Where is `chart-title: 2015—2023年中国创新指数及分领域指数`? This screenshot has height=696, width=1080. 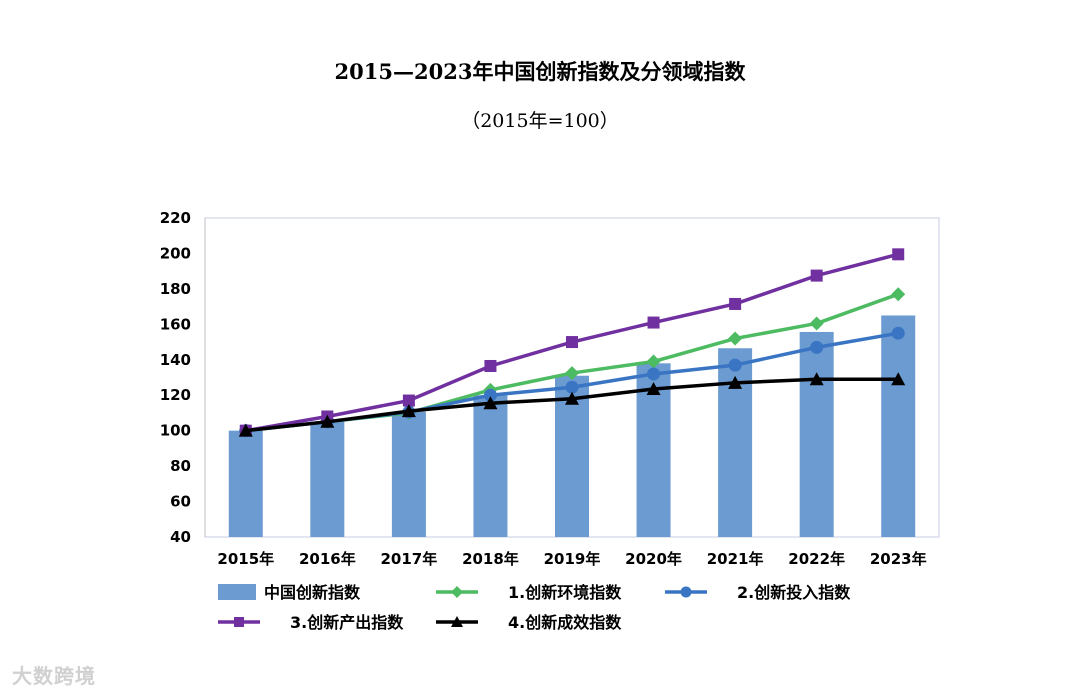
chart-title: 2015—2023年中国创新指数及分领域指数 is located at coordinates (540, 71).